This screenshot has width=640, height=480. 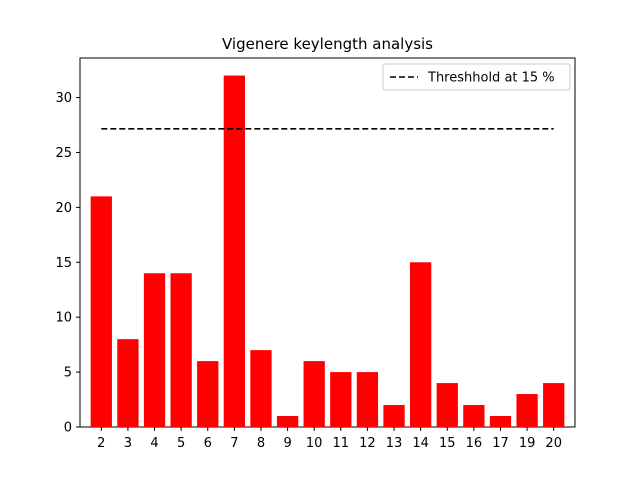 I want to click on legend-threshold-label: Threshhold at 15 %, so click(x=491, y=78).